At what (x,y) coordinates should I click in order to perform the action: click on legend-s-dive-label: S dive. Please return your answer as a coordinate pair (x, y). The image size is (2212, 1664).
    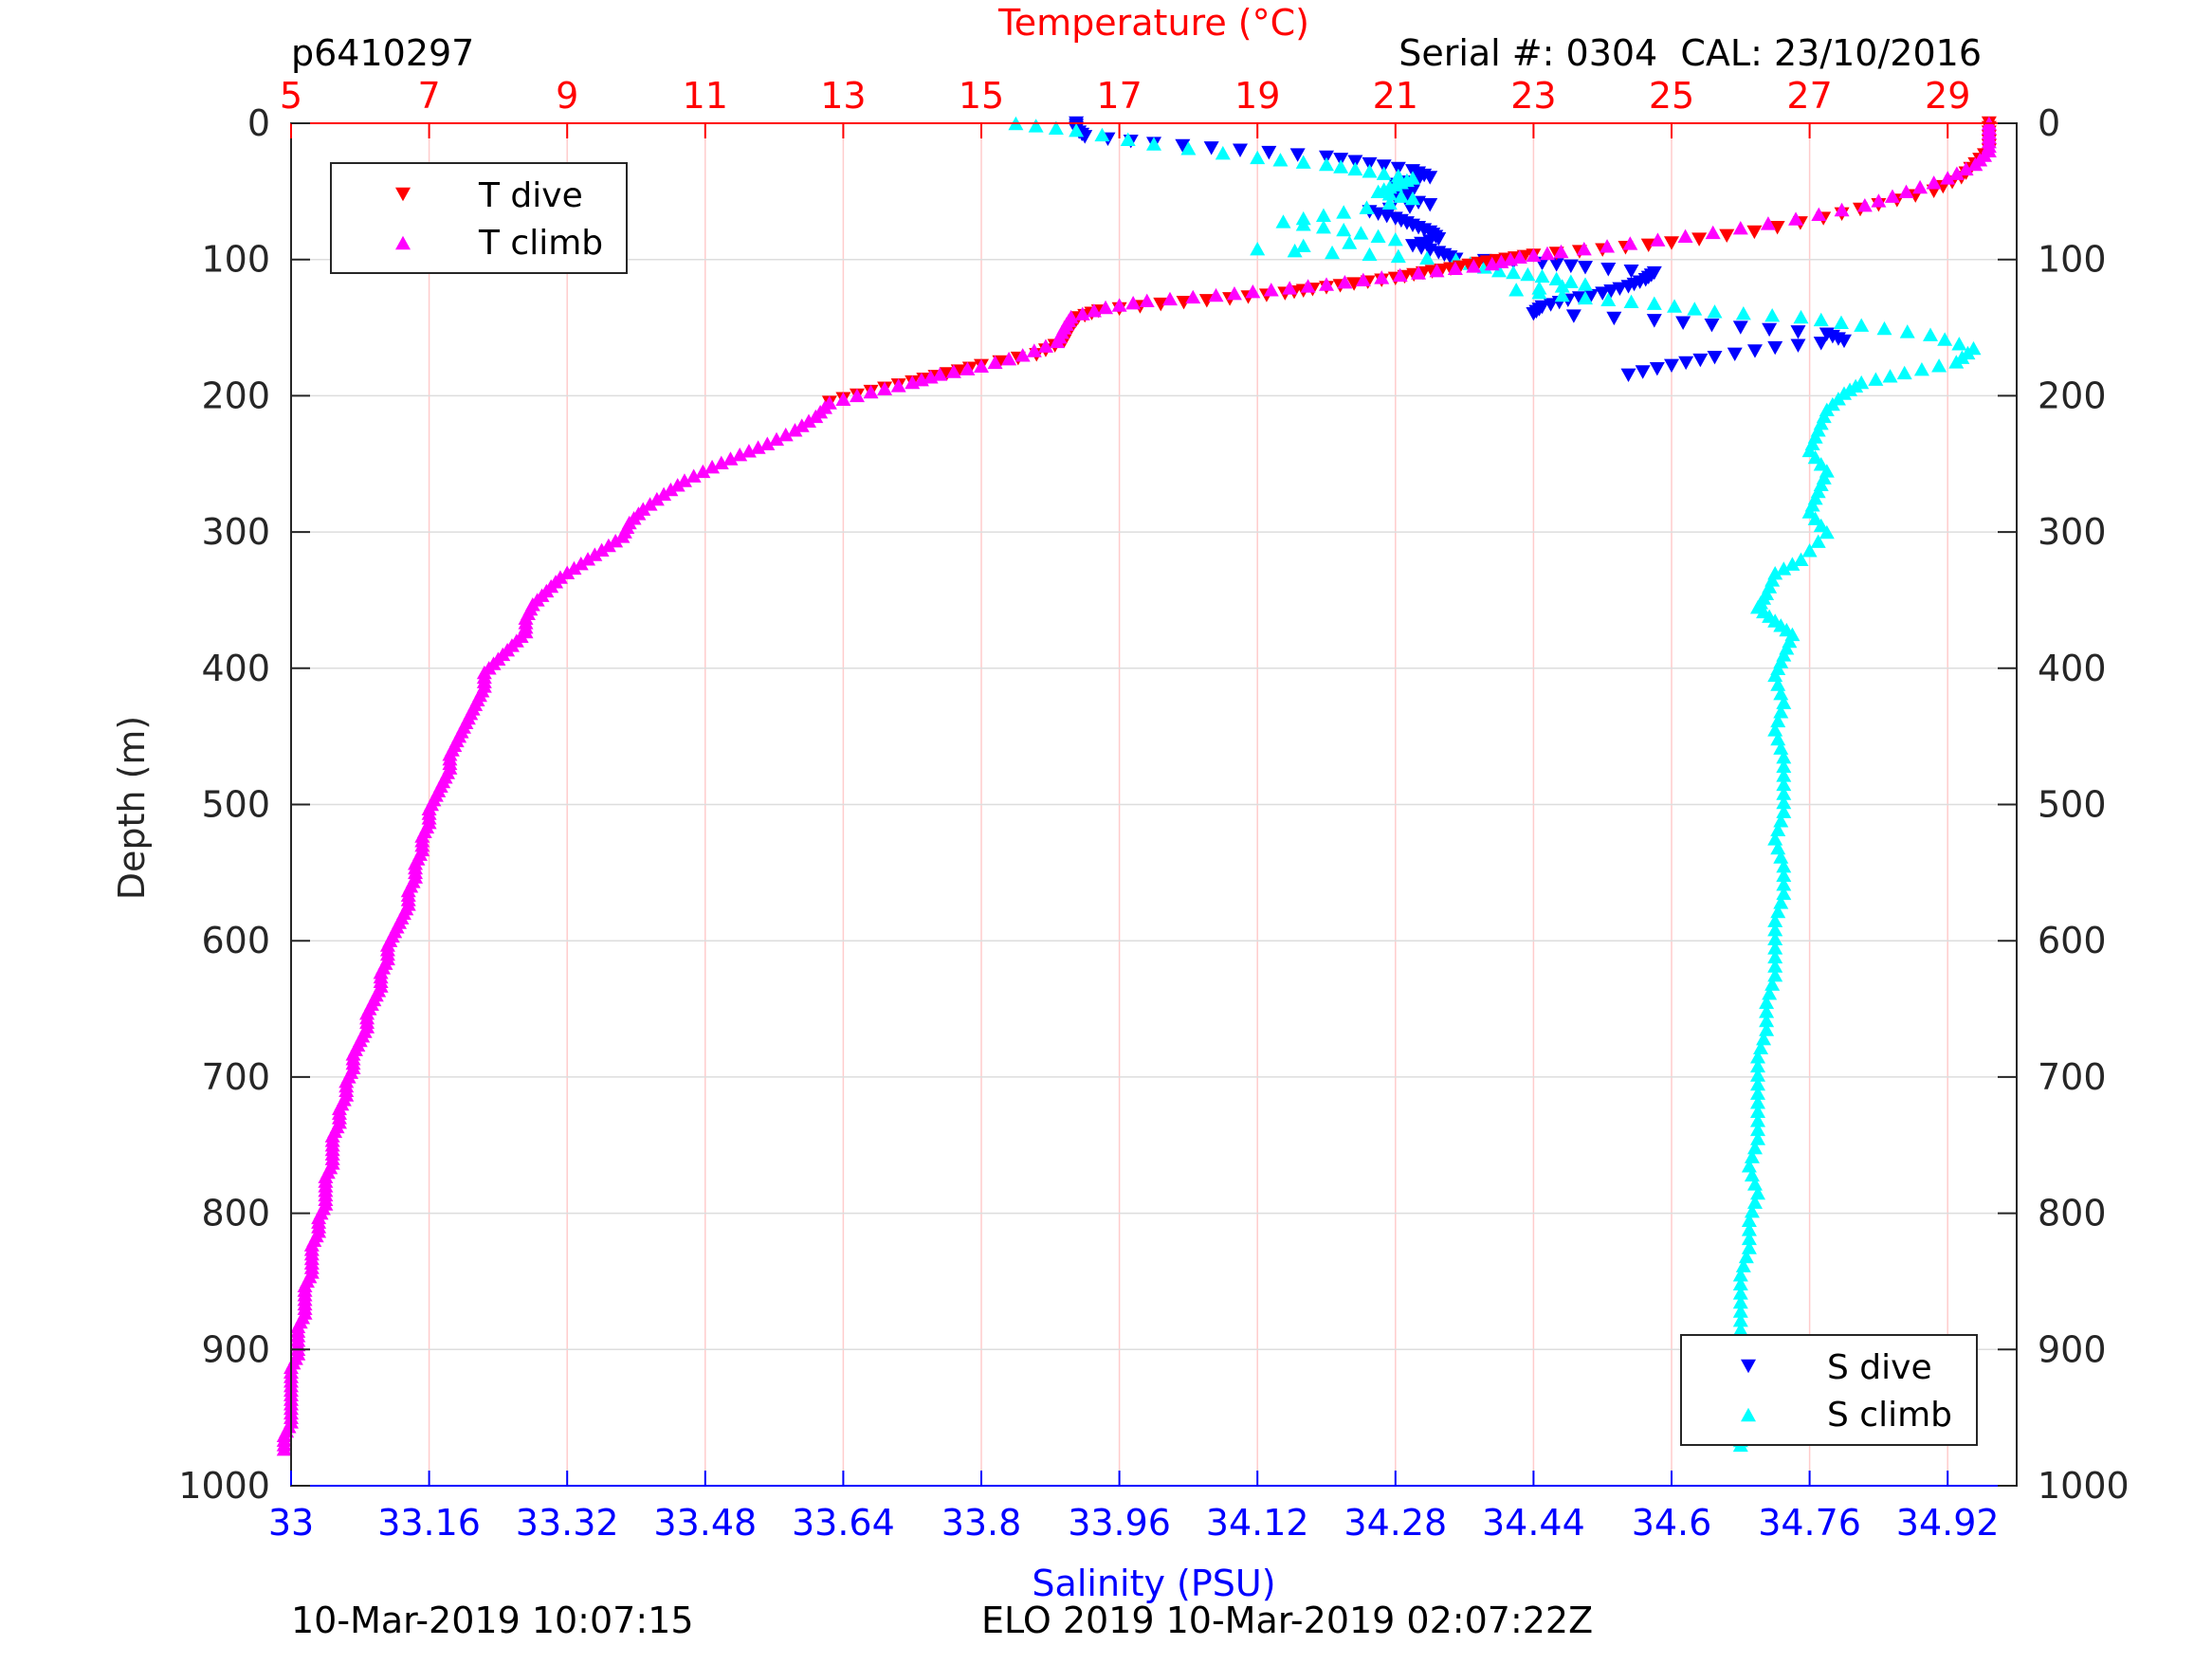
    Looking at the image, I should click on (1879, 1367).